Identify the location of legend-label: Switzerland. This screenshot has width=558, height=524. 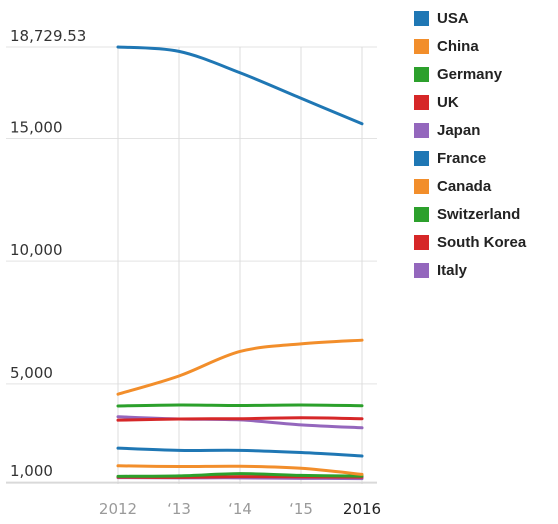
(479, 214).